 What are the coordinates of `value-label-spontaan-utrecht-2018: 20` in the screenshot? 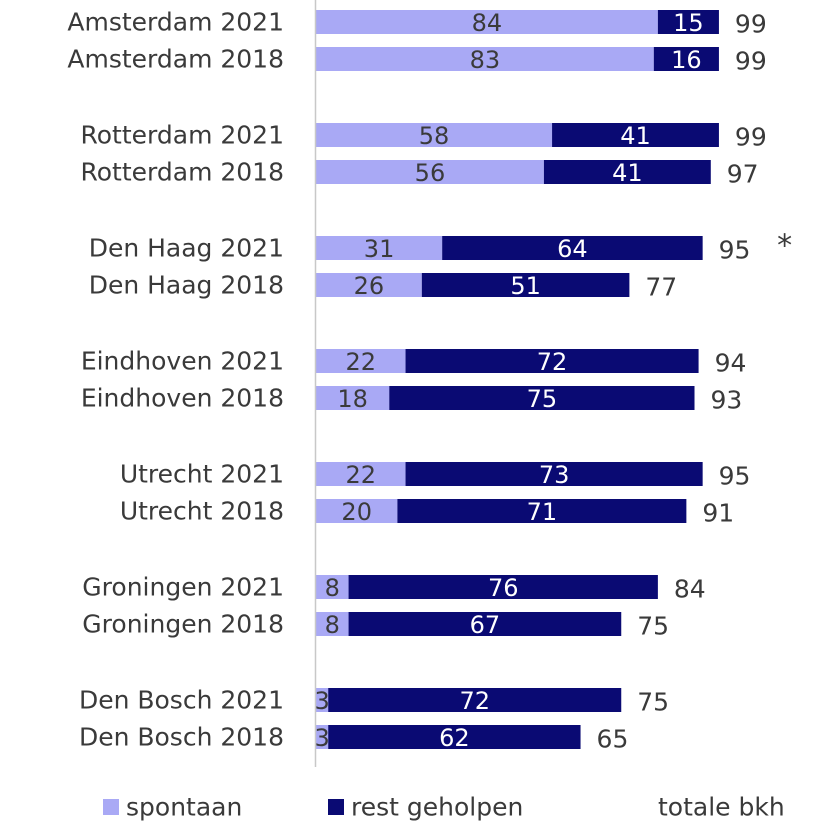 It's located at (356, 512).